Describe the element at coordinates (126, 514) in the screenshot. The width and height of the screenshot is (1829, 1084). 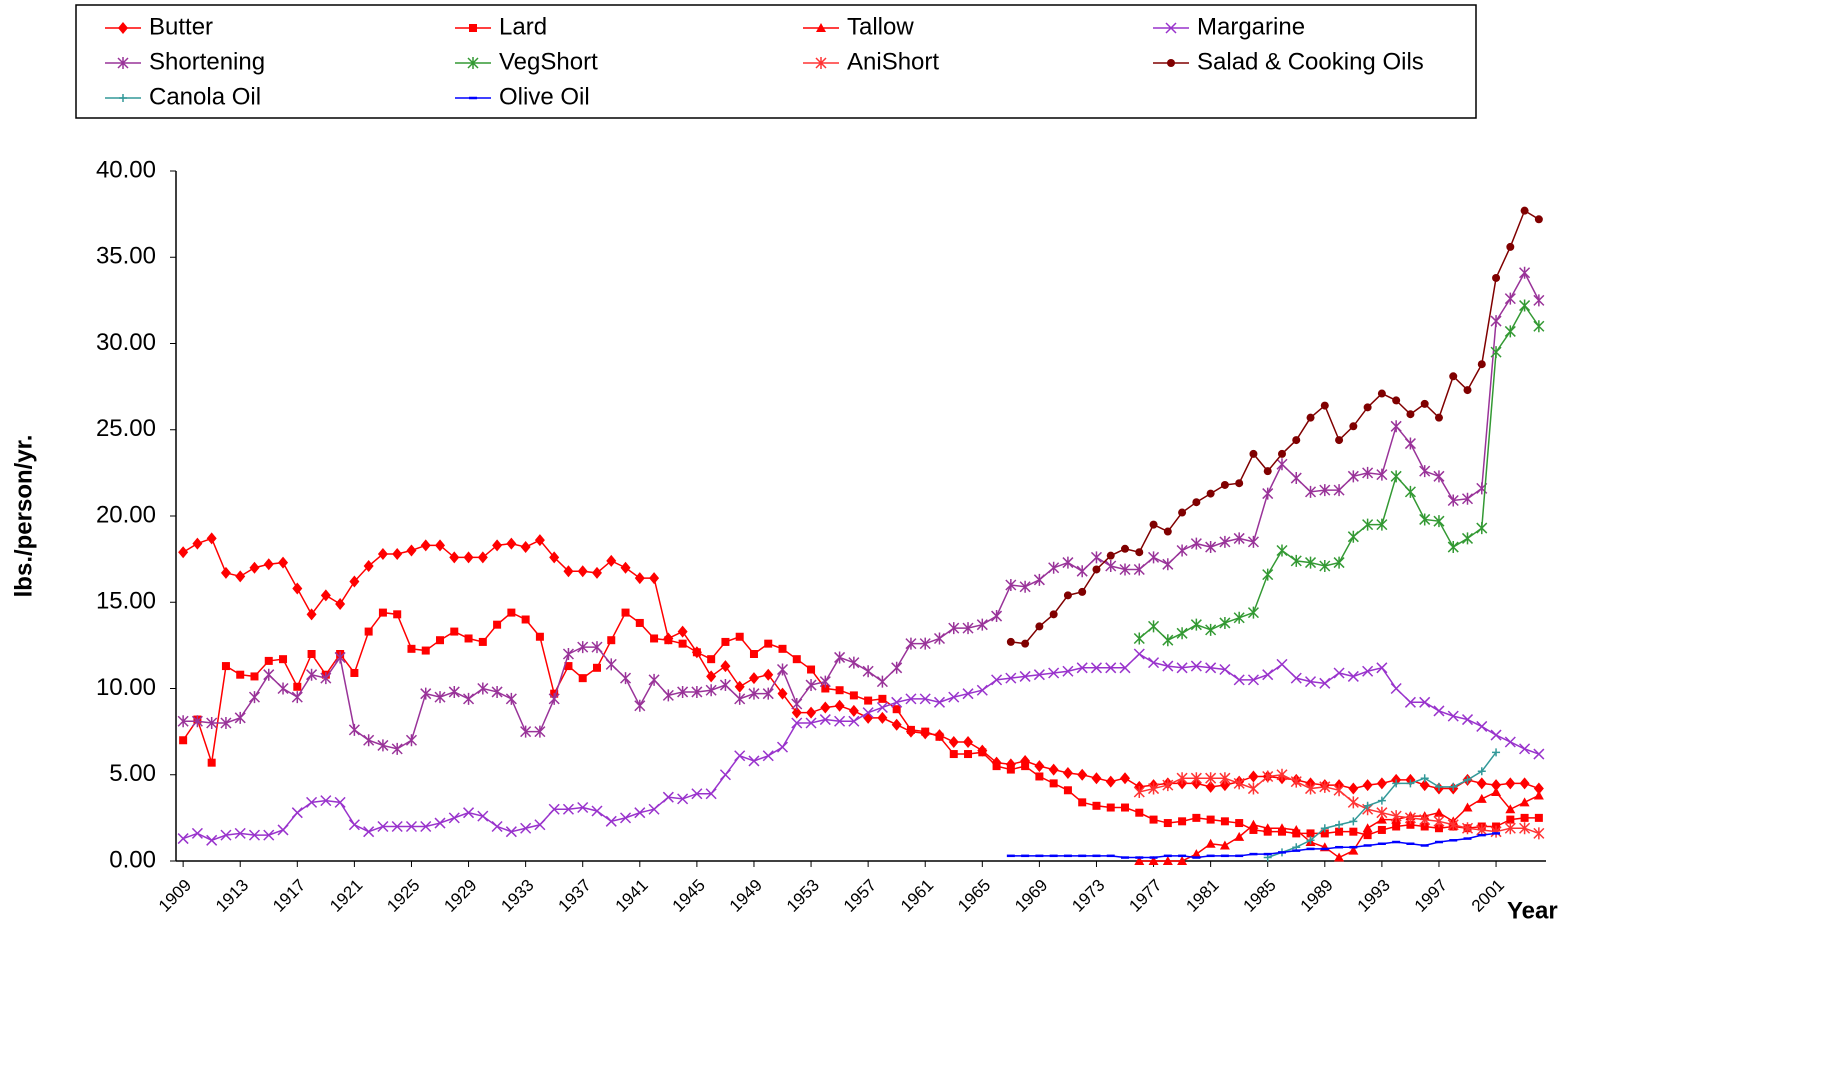
I see `y-tick-label: 20.00` at that location.